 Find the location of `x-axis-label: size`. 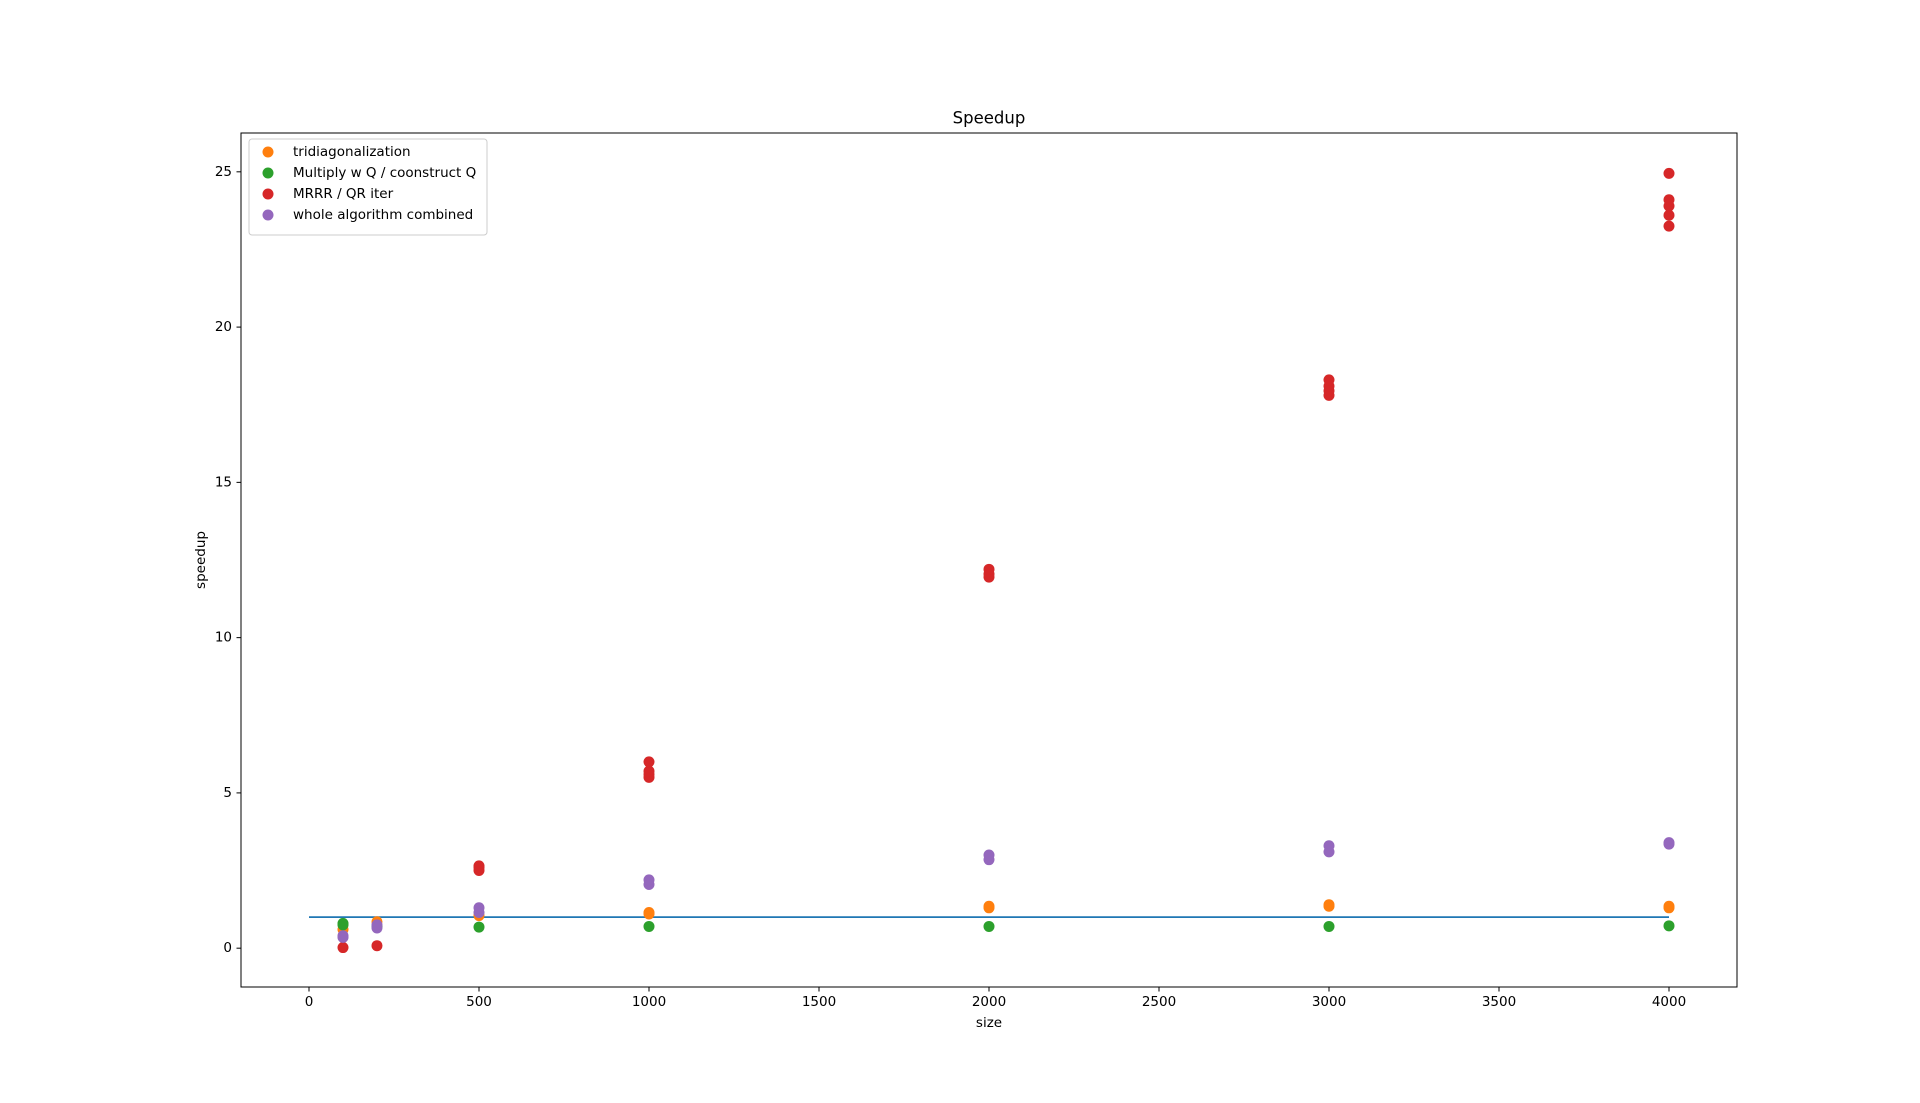

x-axis-label: size is located at coordinates (989, 1023).